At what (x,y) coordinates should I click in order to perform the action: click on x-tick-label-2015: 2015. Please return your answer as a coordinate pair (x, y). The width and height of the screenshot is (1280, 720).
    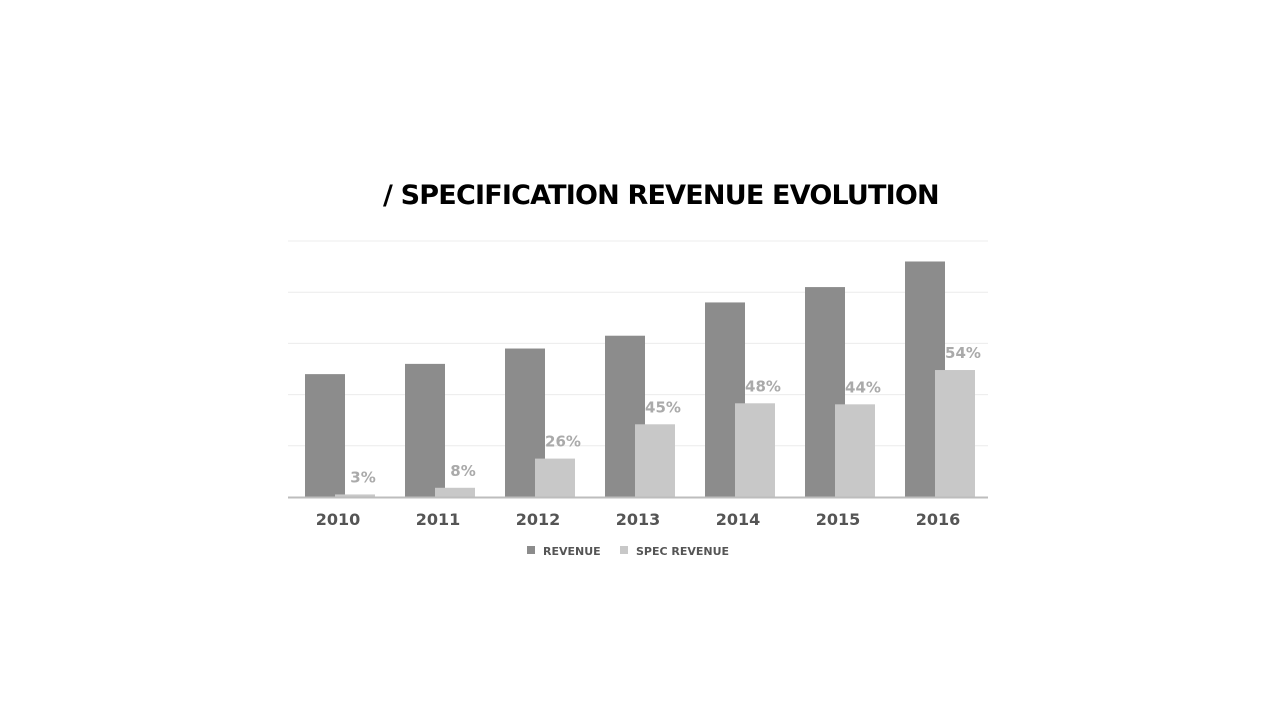
    Looking at the image, I should click on (838, 519).